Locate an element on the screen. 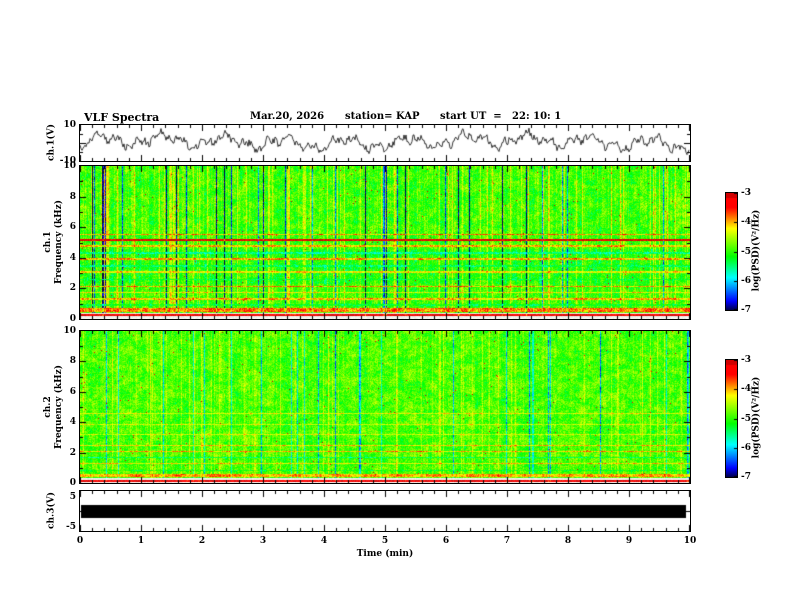  cb2-tick--5: -5 is located at coordinates (746, 419).